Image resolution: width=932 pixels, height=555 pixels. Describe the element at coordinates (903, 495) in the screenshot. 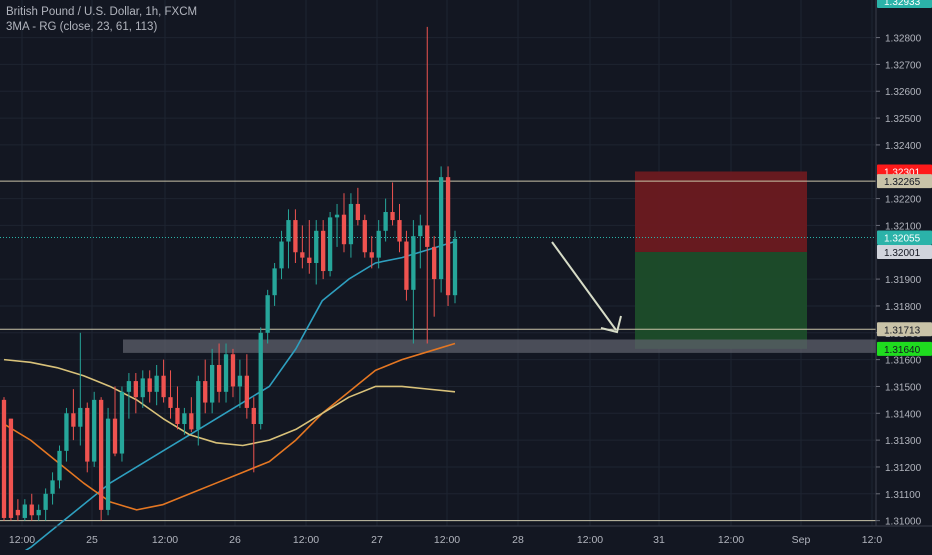

I see `price-tick-label-1: 1.31100` at that location.